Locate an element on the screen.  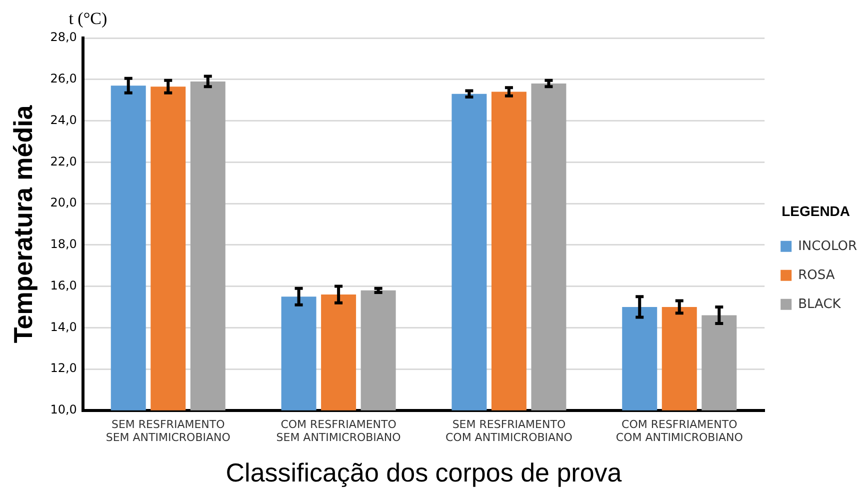
legend-title: LEGENDA is located at coordinates (816, 210).